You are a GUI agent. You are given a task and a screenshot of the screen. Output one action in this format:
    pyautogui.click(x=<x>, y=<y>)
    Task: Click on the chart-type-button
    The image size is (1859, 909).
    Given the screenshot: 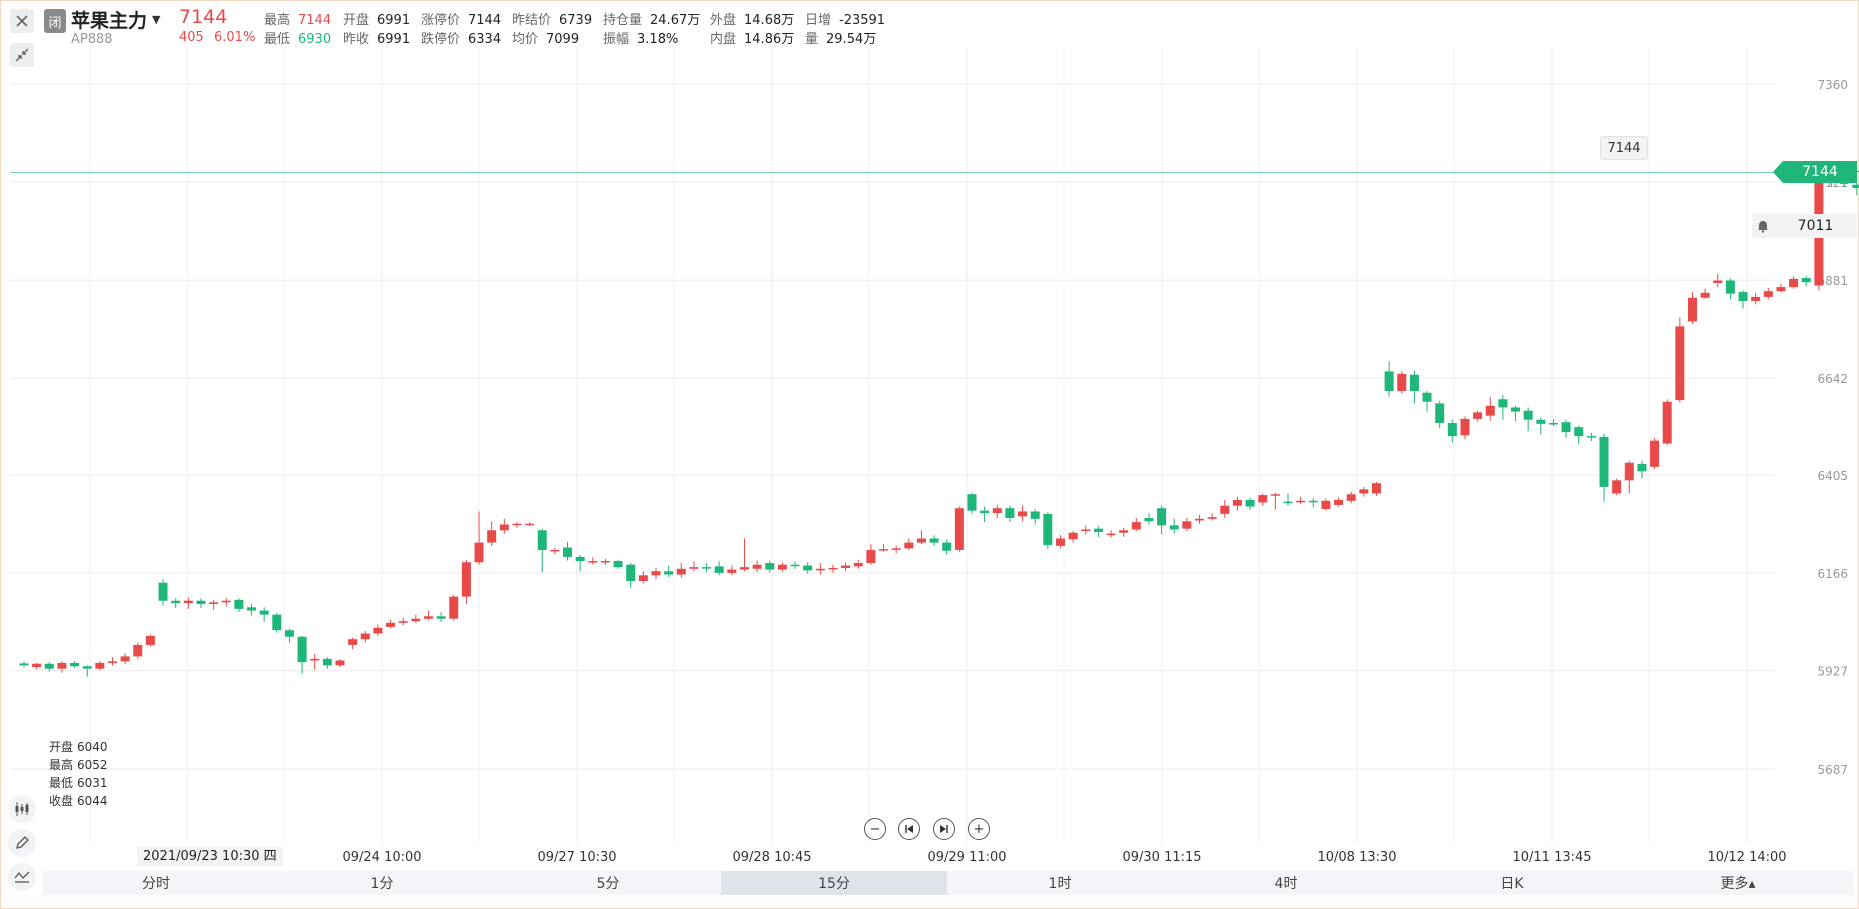 What is the action you would take?
    pyautogui.click(x=22, y=809)
    